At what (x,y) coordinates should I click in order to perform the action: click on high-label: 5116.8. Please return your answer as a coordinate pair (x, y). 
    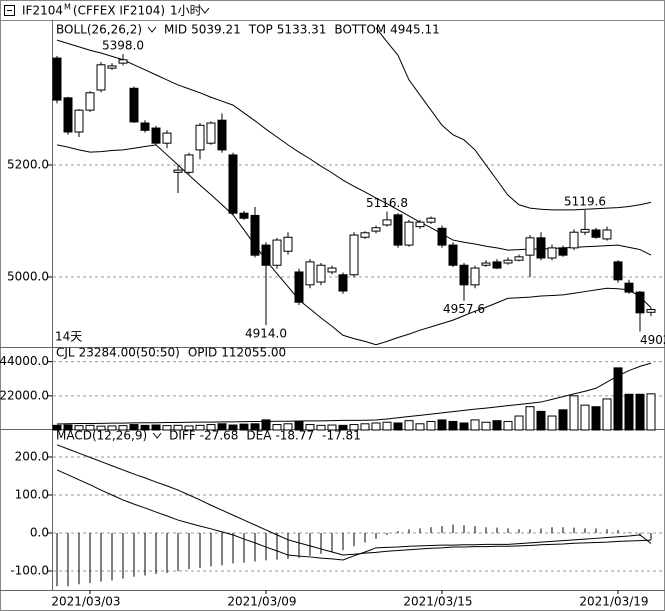
    Looking at the image, I should click on (387, 203).